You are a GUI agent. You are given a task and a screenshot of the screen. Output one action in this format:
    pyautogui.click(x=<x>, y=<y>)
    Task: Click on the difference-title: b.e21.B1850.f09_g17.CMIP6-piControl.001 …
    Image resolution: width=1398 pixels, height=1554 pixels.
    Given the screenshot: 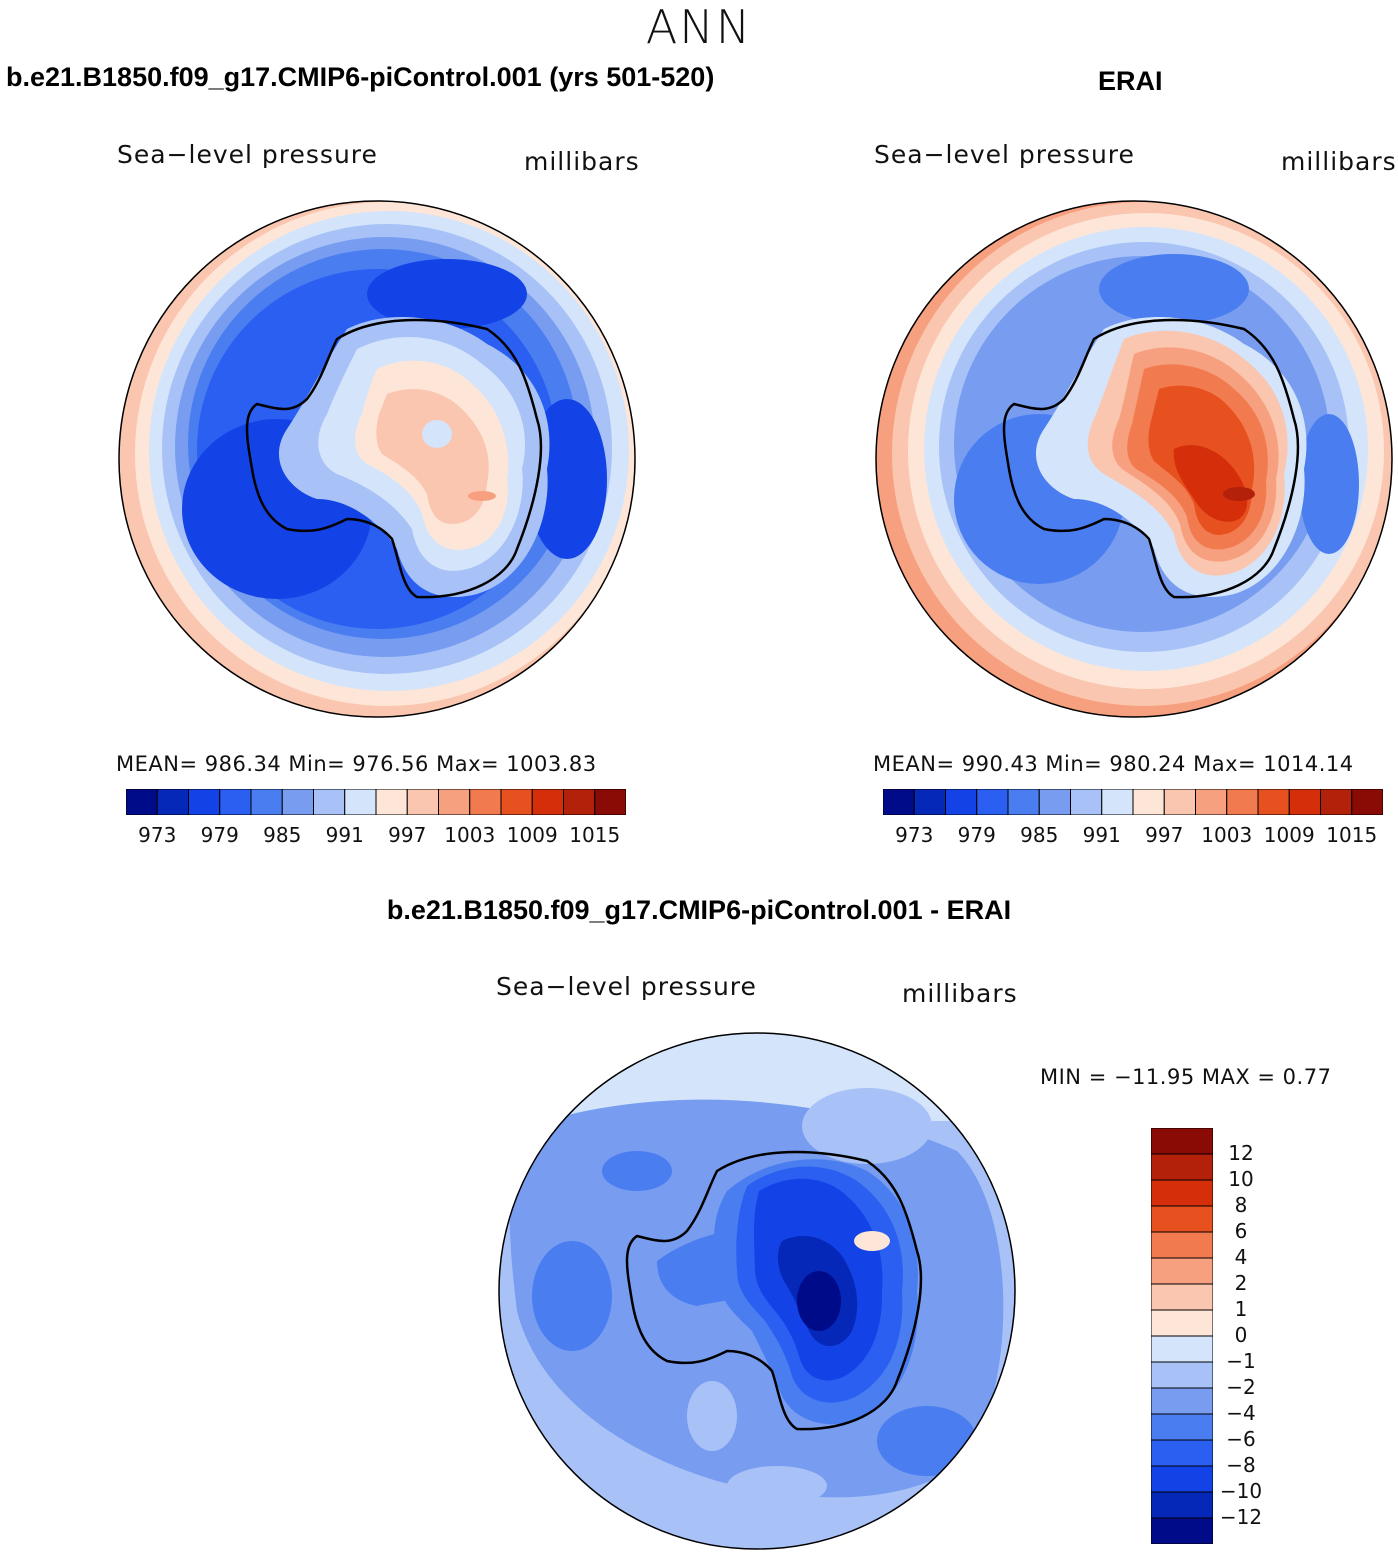 What is the action you would take?
    pyautogui.click(x=699, y=910)
    